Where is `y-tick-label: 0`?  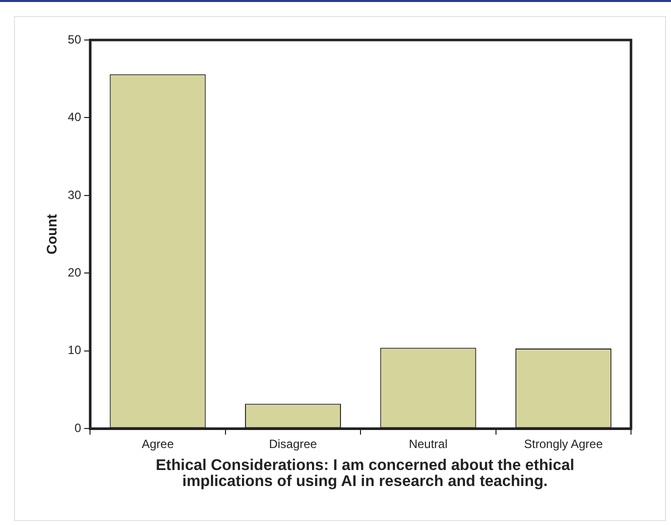
y-tick-label: 0 is located at coordinates (78, 427).